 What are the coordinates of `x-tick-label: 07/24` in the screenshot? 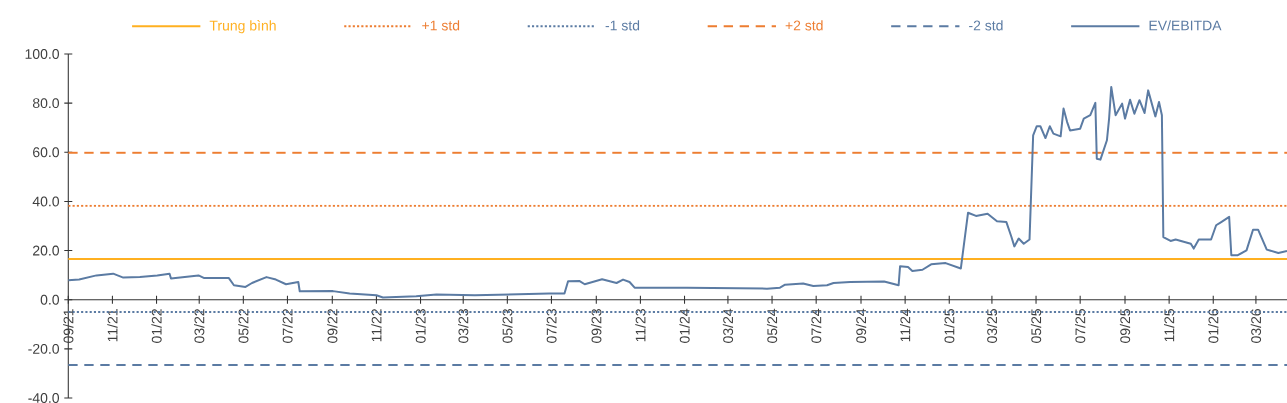 It's located at (816, 325).